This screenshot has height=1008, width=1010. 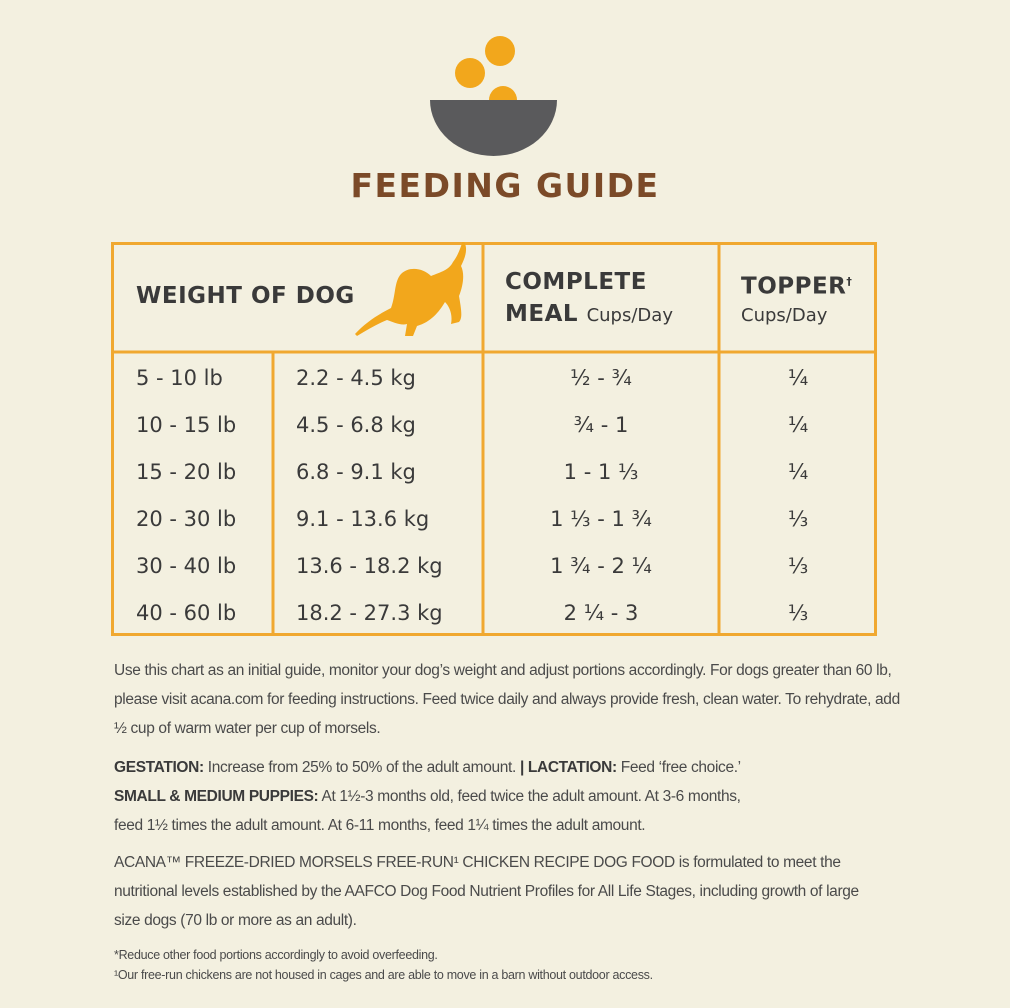 What do you see at coordinates (411, 289) in the screenshot?
I see `dog-silhouette` at bounding box center [411, 289].